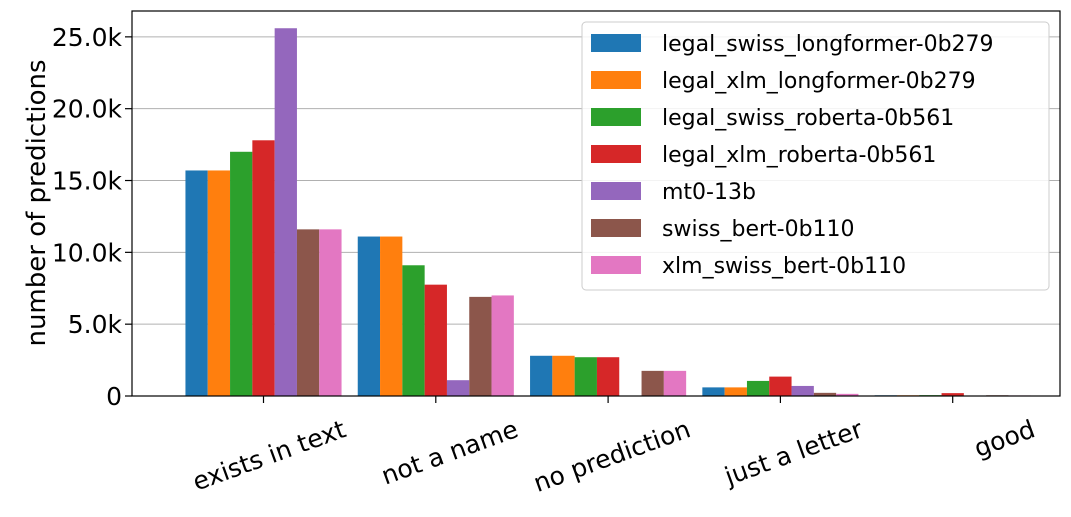  Describe the element at coordinates (793, 452) in the screenshot. I see `x-tick-label: just a letter` at that location.